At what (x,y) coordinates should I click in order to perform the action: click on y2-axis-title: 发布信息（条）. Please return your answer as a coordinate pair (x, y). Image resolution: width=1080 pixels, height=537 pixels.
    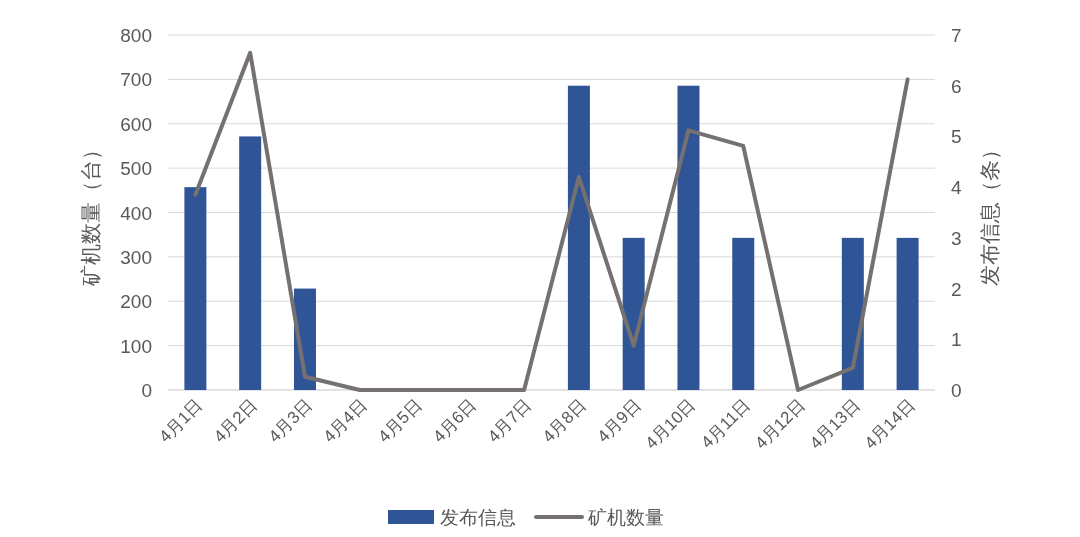
    Looking at the image, I should click on (989, 212).